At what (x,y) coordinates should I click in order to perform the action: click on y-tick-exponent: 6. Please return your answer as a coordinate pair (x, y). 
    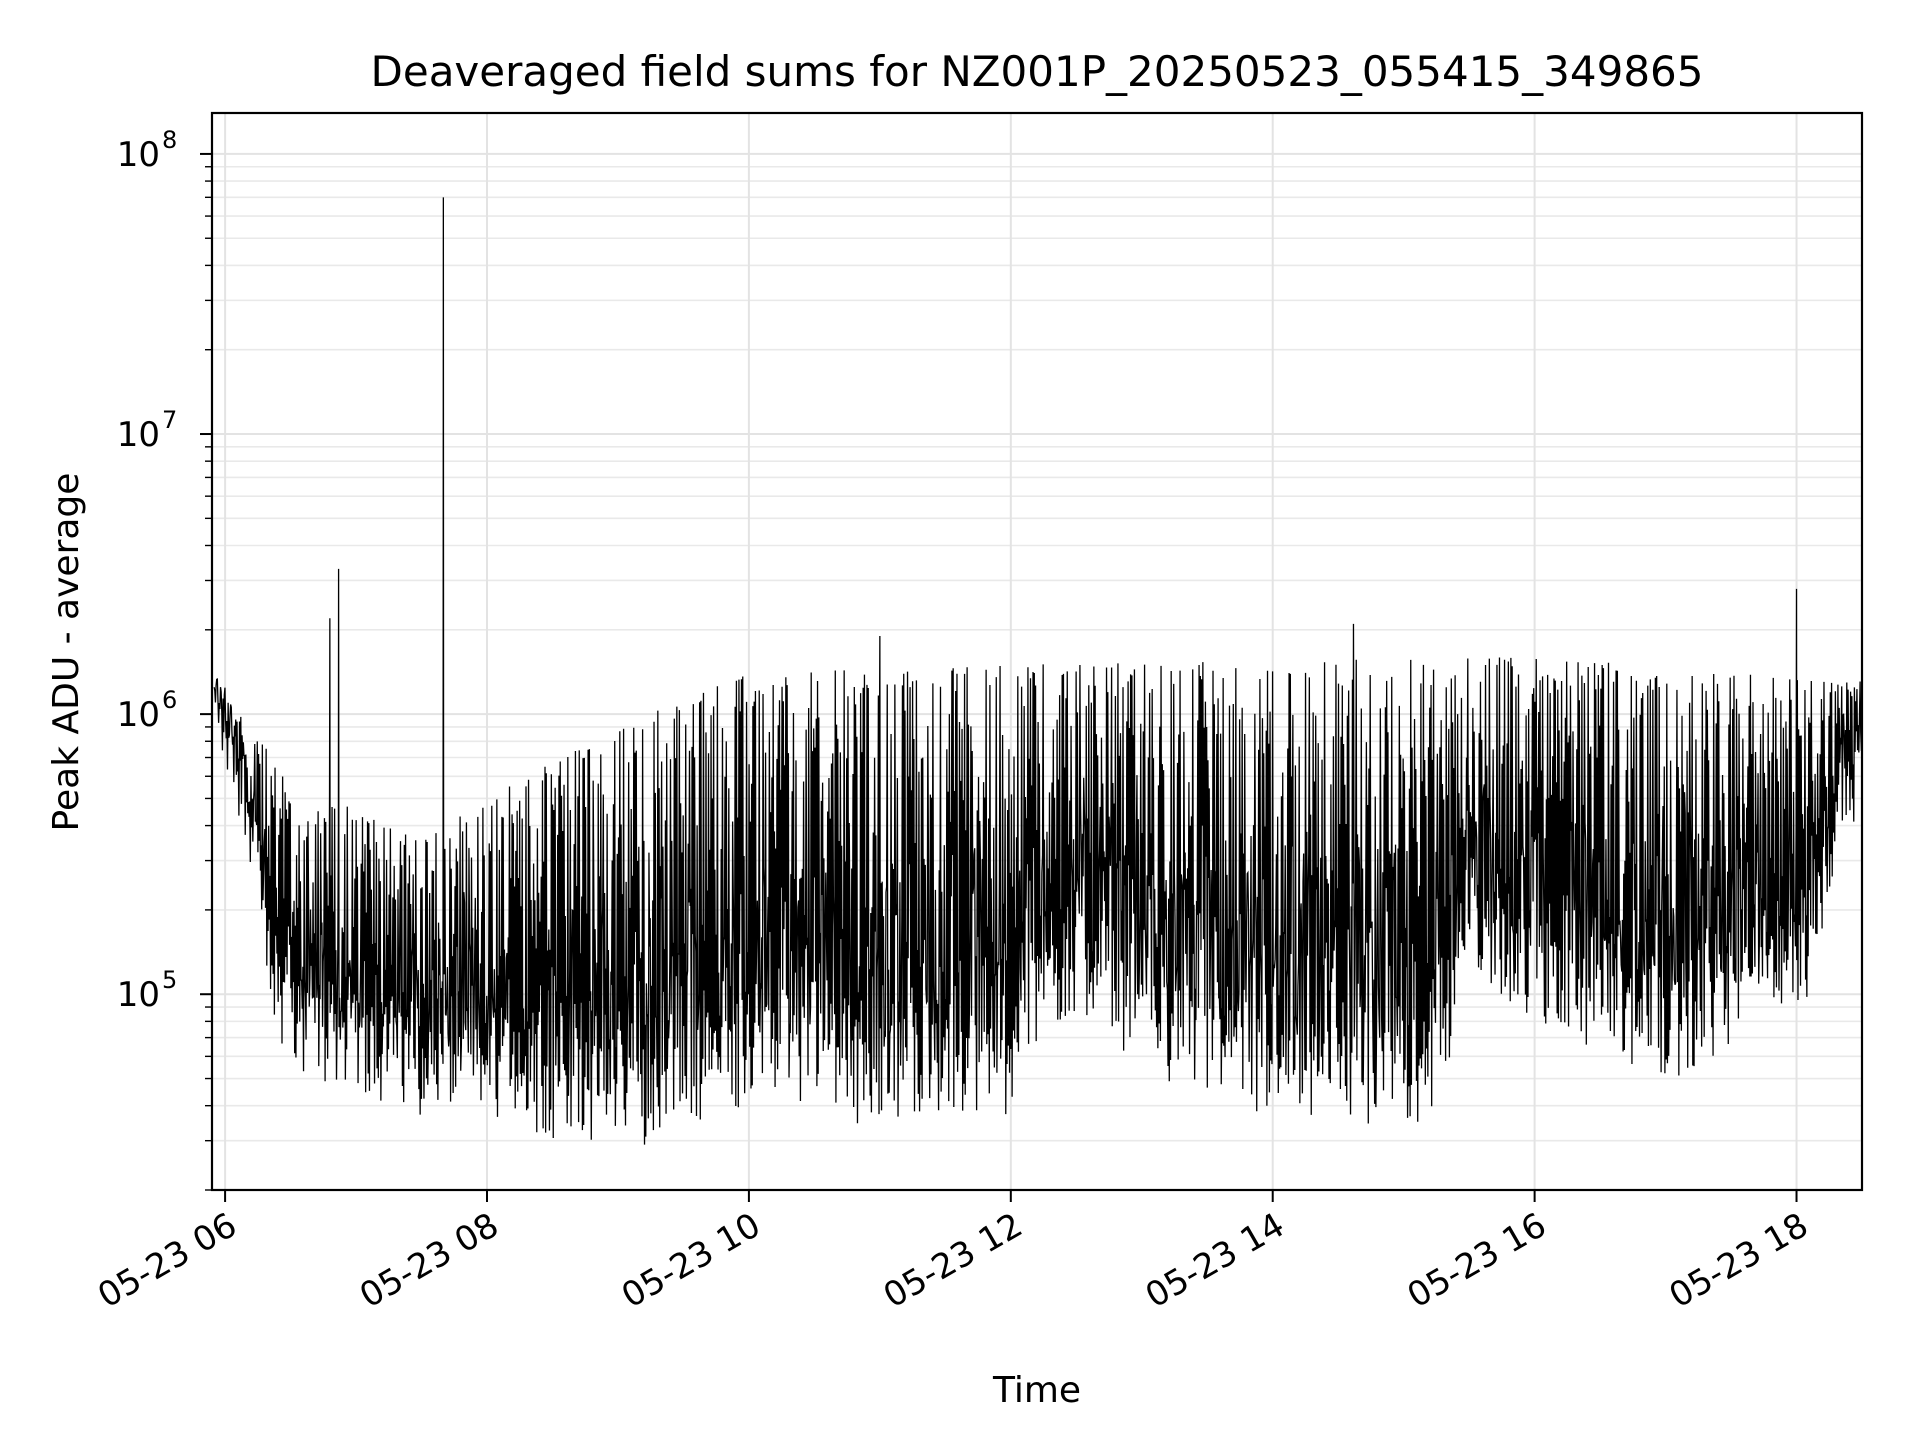
    Looking at the image, I should click on (169, 700).